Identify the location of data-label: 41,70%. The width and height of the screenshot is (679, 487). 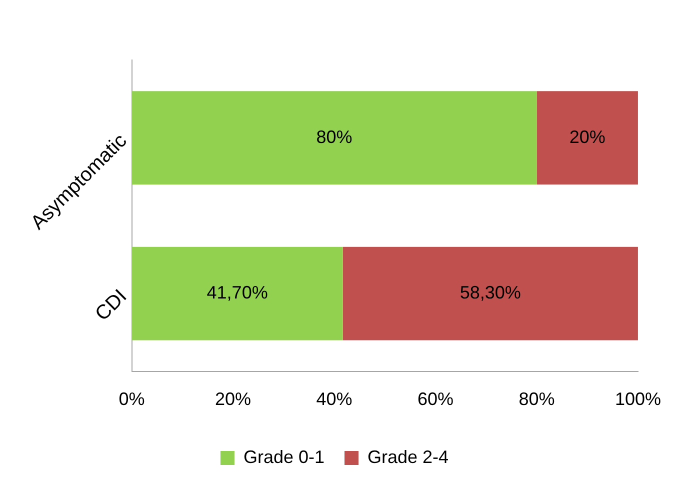
(237, 292).